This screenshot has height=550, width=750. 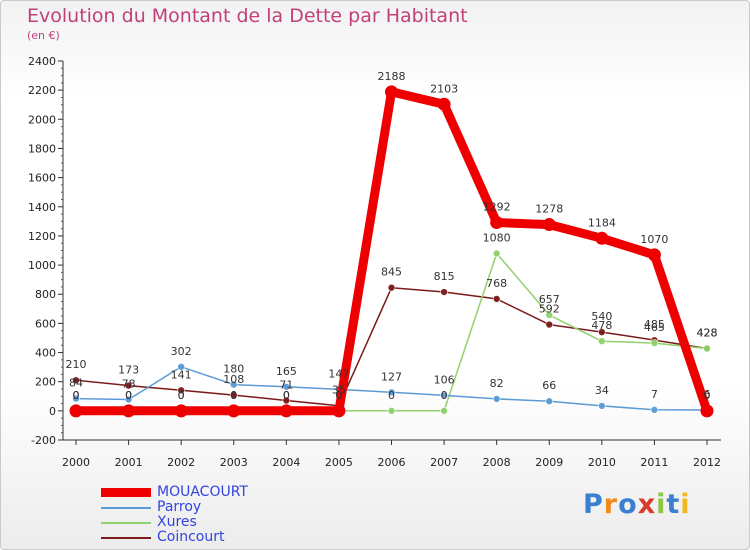 I want to click on y-tick-label: 0, so click(x=52, y=411).